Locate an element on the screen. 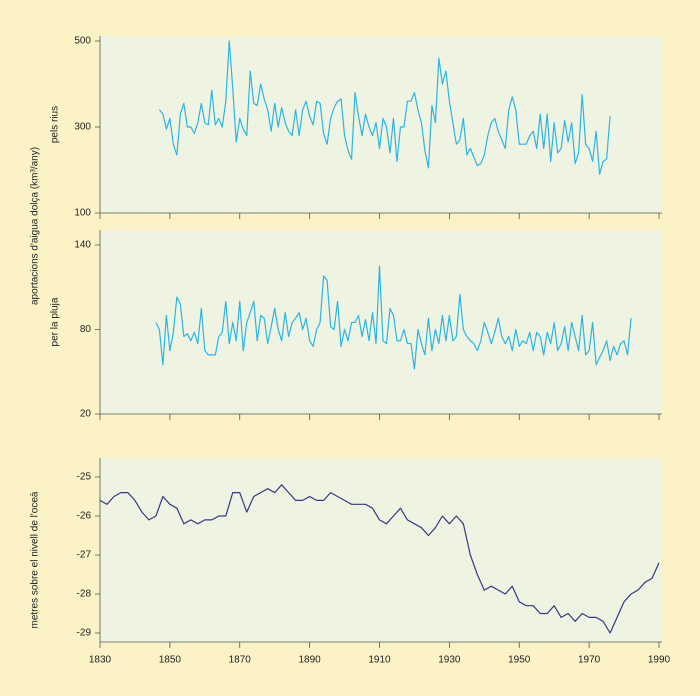 Image resolution: width=700 pixels, height=696 pixels. y-tick-label: 300 is located at coordinates (82, 127).